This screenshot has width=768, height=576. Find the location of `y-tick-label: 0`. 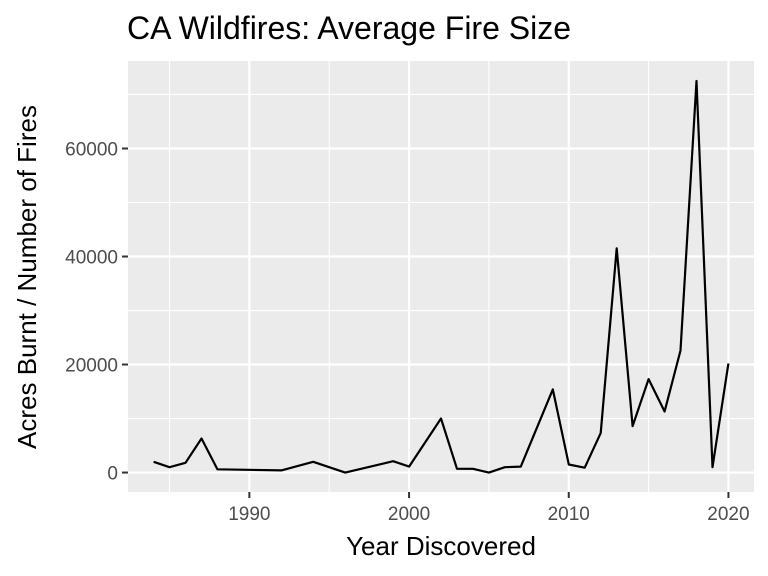

y-tick-label: 0 is located at coordinates (112, 474).